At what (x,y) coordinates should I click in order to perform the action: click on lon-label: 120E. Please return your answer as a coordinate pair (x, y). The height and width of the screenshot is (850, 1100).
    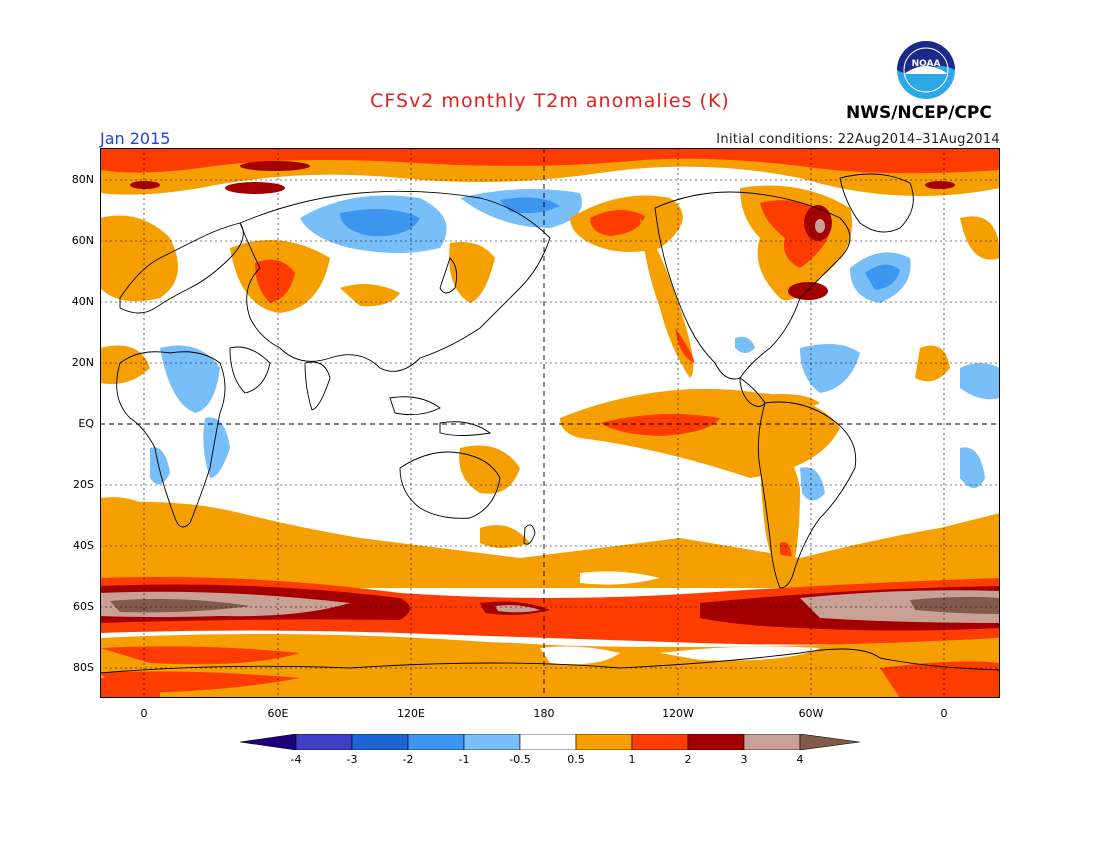
    Looking at the image, I should click on (411, 713).